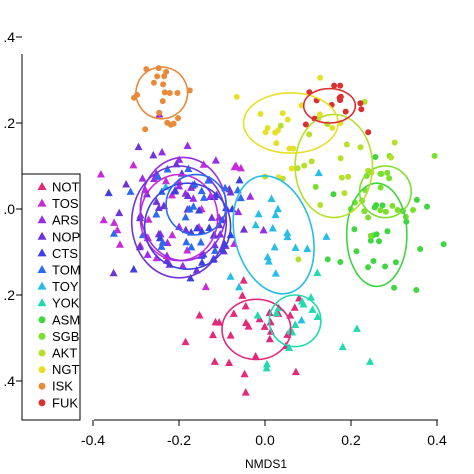 Image resolution: width=474 pixels, height=474 pixels. I want to click on legend-box, so click(51, 297).